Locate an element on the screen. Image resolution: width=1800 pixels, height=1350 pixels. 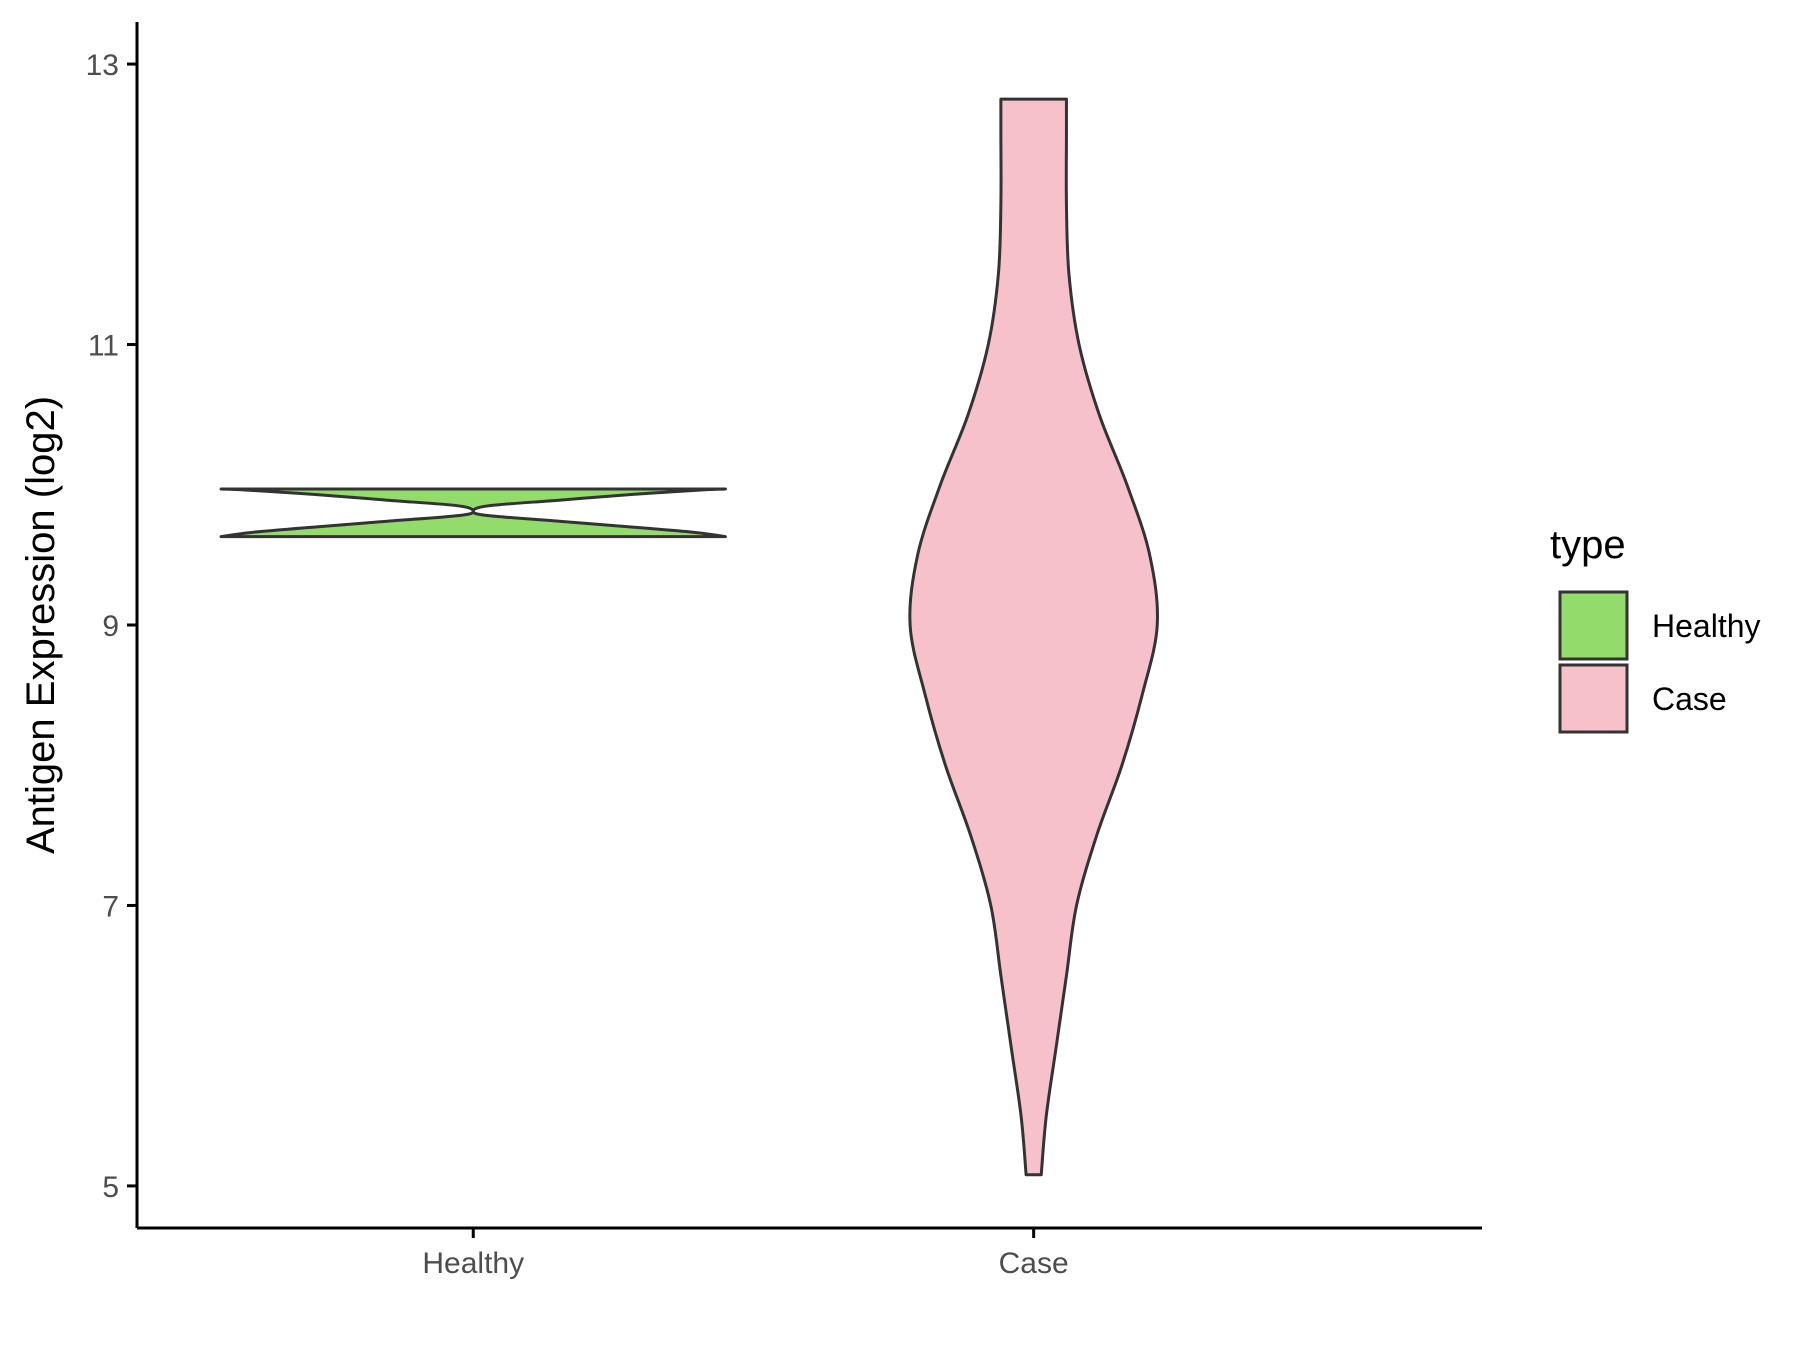
y-tick-label: 13 is located at coordinates (102, 65).